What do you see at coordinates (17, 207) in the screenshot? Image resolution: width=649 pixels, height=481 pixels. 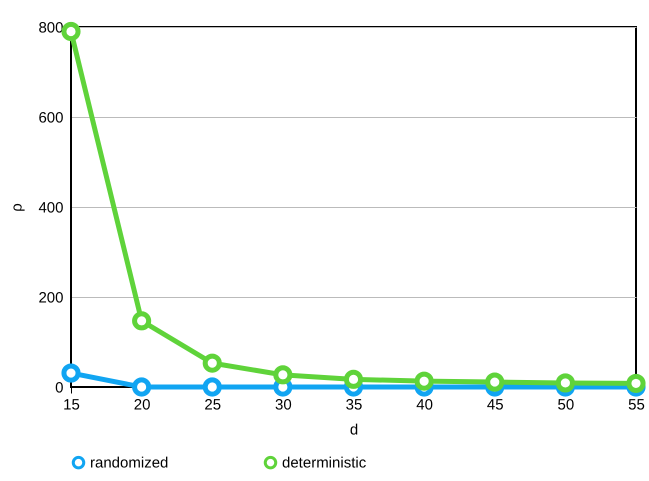 I see `y-axis-title: ρ` at bounding box center [17, 207].